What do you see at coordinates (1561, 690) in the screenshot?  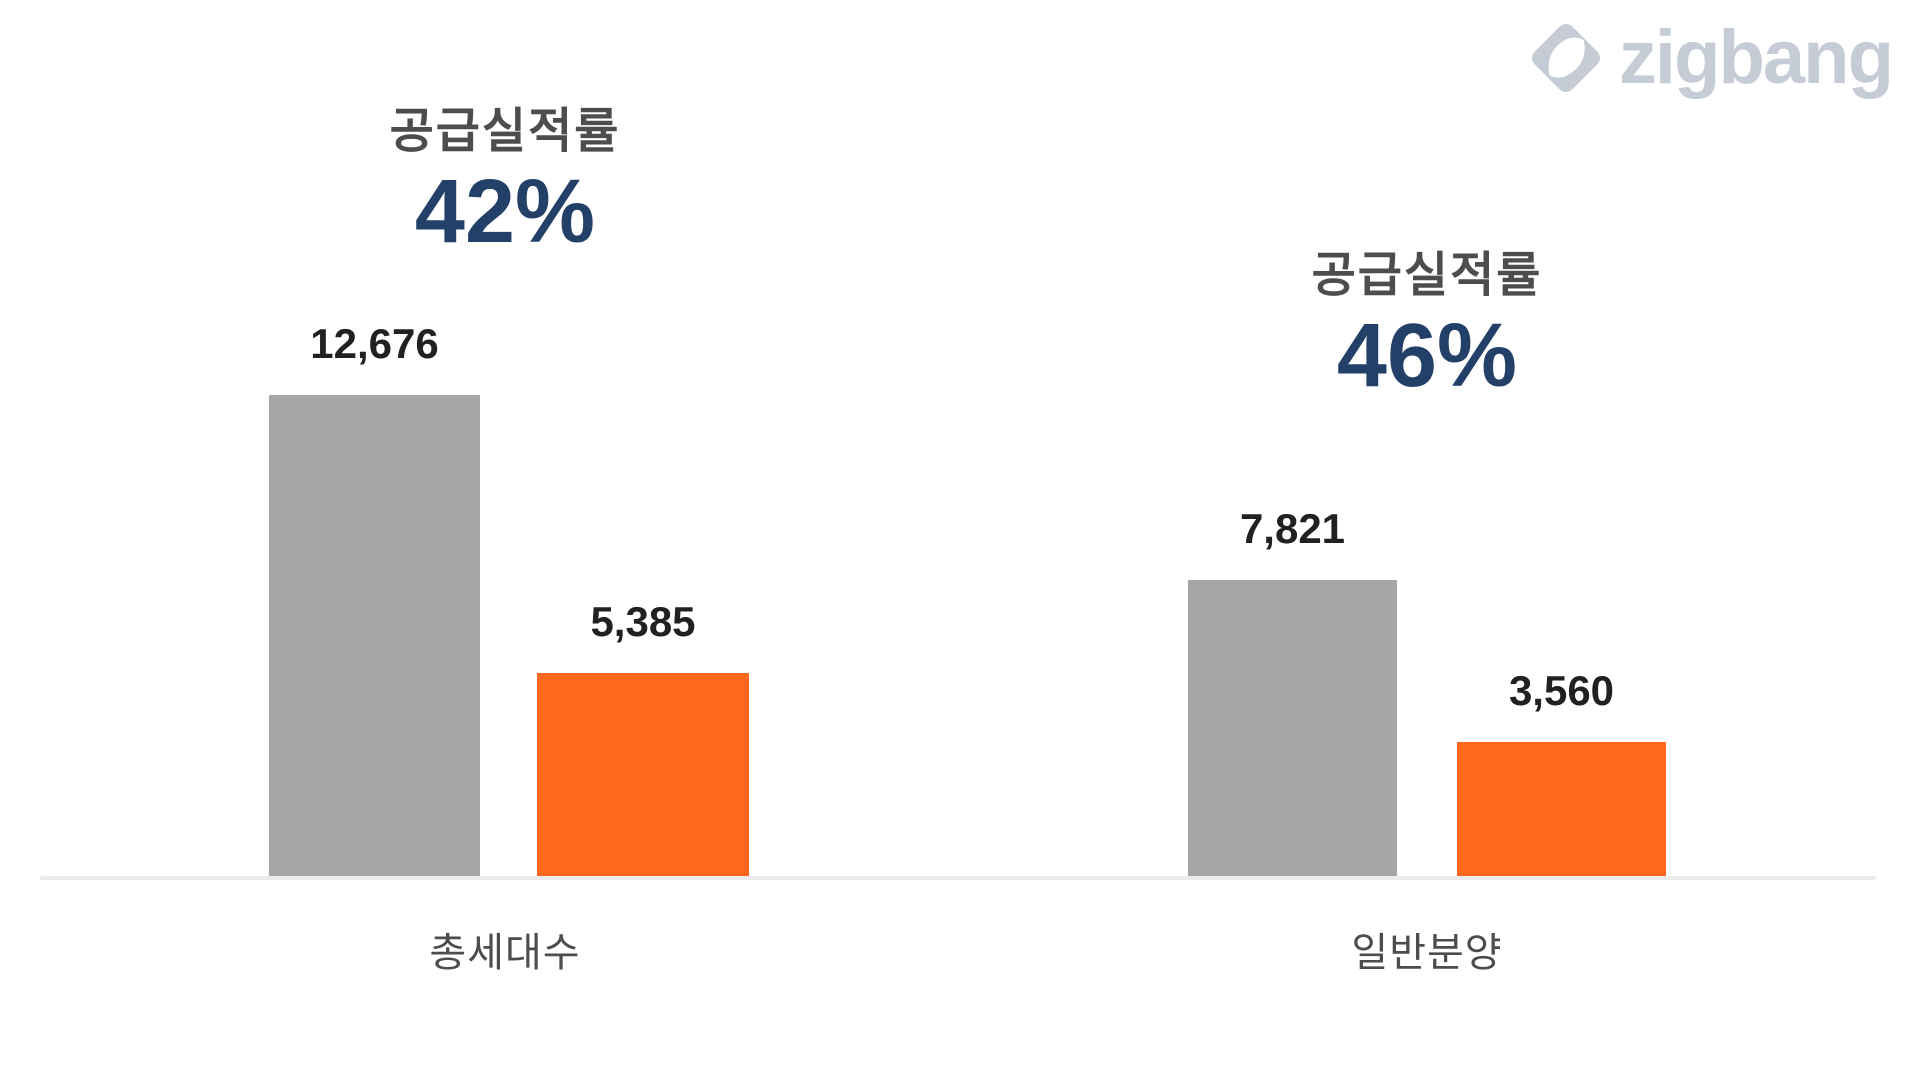 I see `bar-value-label: 3,560` at bounding box center [1561, 690].